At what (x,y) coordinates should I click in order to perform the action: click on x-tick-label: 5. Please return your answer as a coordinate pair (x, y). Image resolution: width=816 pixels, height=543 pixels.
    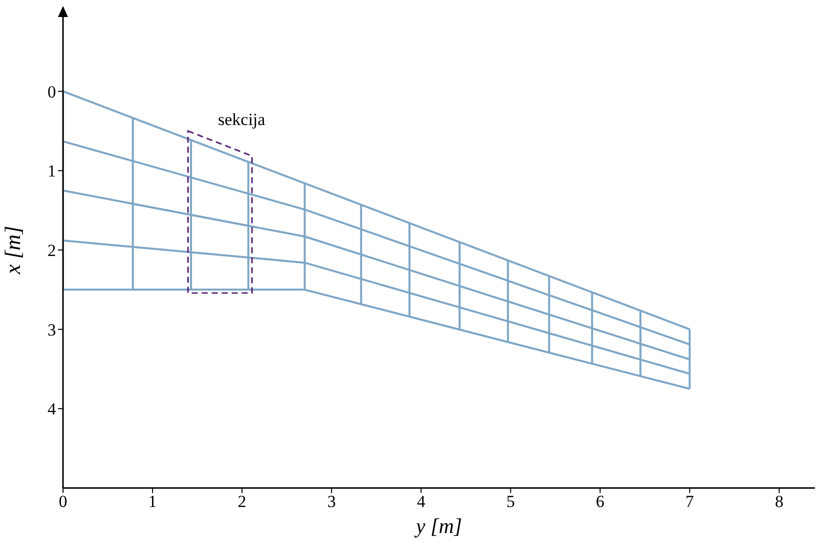
    Looking at the image, I should click on (510, 502).